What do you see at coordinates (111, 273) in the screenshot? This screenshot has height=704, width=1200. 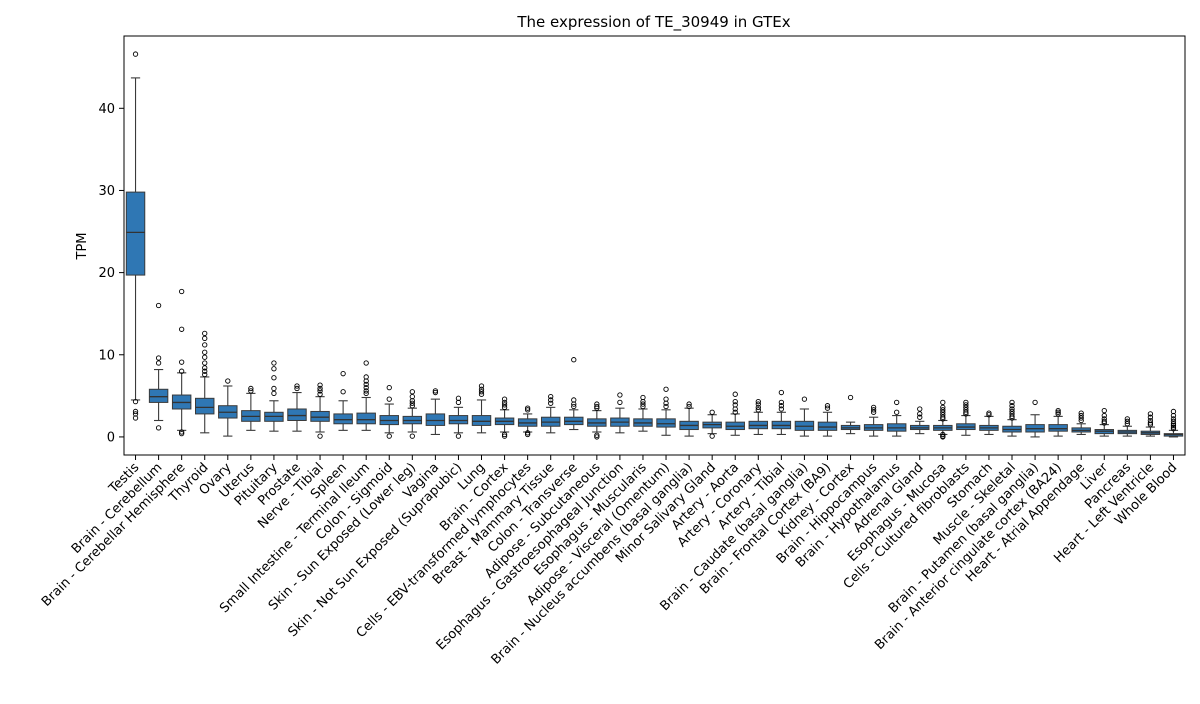 I see `y-ticks-layer: 0 10 20 30 40` at bounding box center [111, 273].